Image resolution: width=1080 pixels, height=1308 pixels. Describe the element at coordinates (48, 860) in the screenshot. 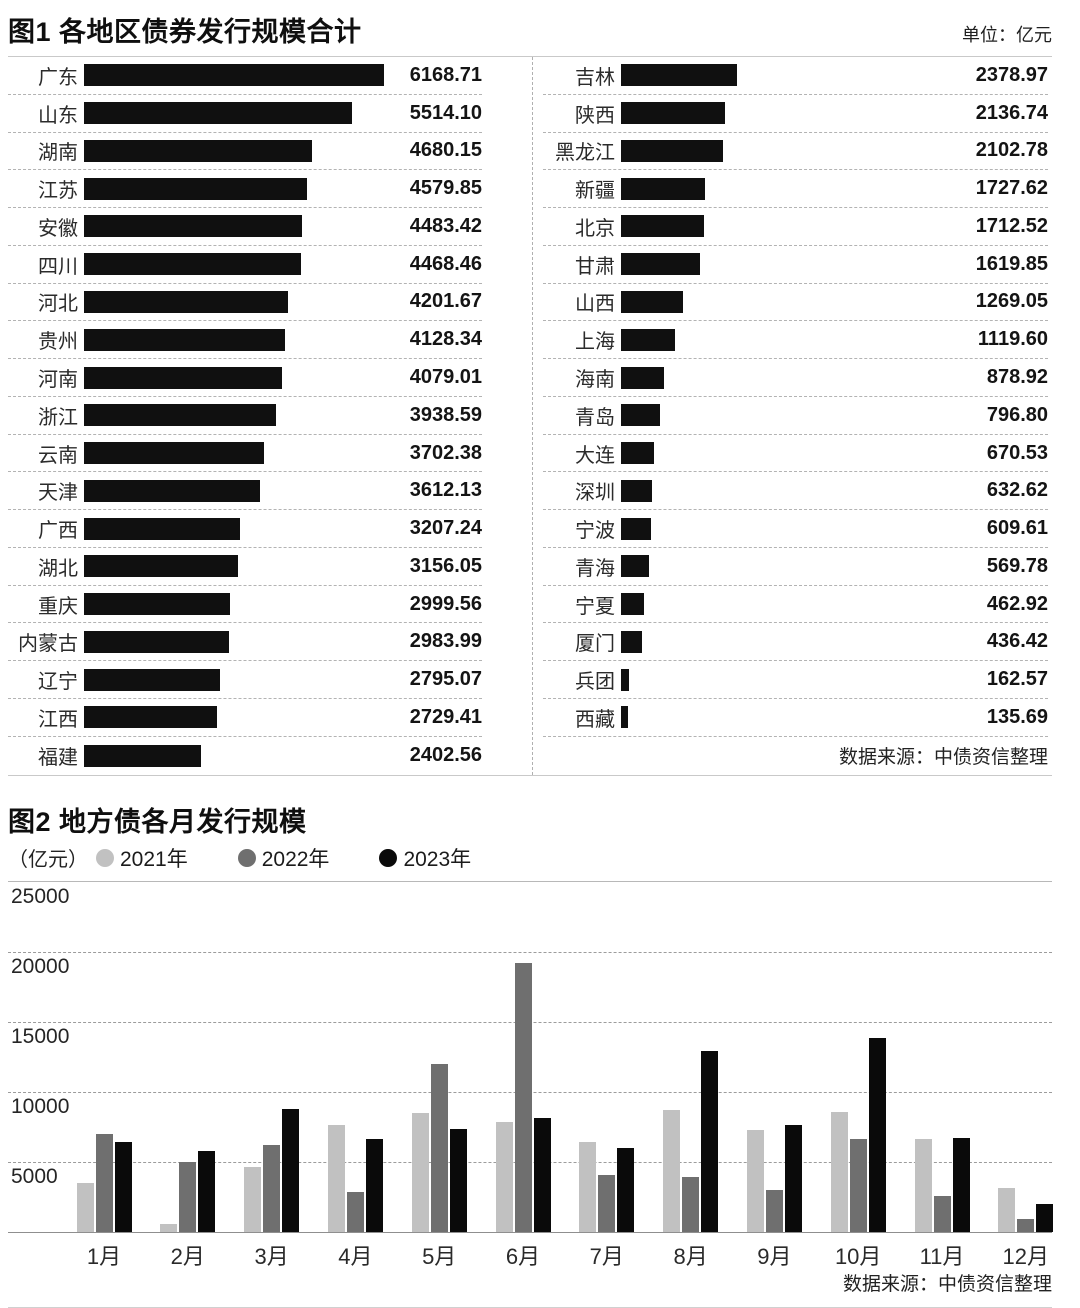

I see `chart2-unit-label: （亿元）` at that location.